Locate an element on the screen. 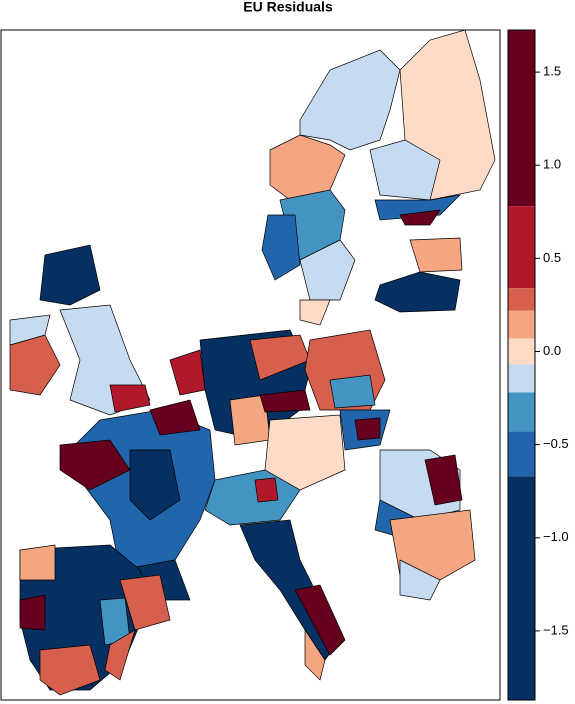 This screenshot has width=575, height=704. colorbar: 1.5 1.0 0.5 0.0 −0.5 −1.0 −1.5 is located at coordinates (538, 365).